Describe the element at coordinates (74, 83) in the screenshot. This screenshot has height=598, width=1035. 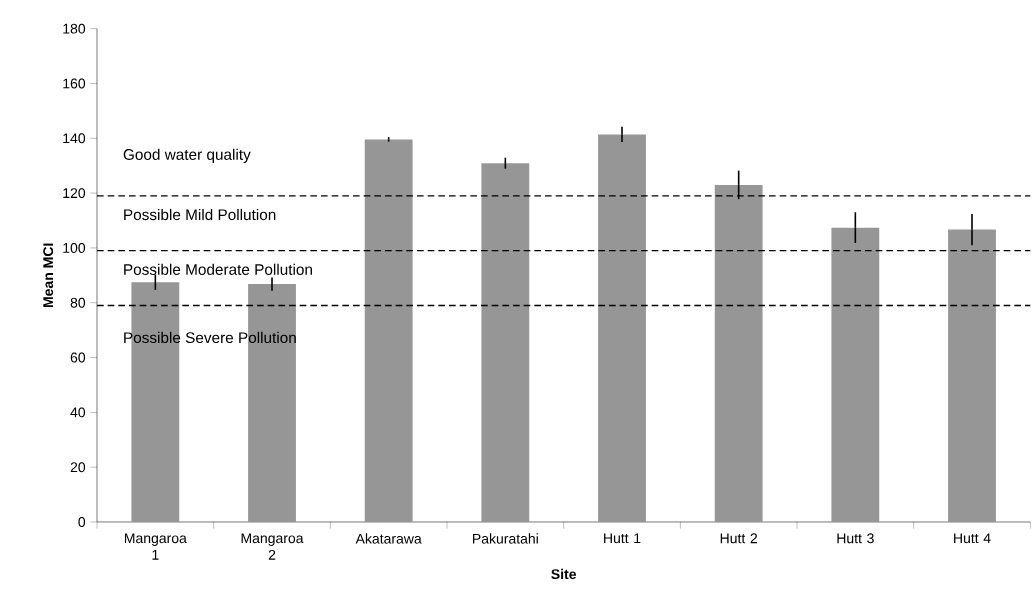
I see `y-tick-label: 160` at that location.